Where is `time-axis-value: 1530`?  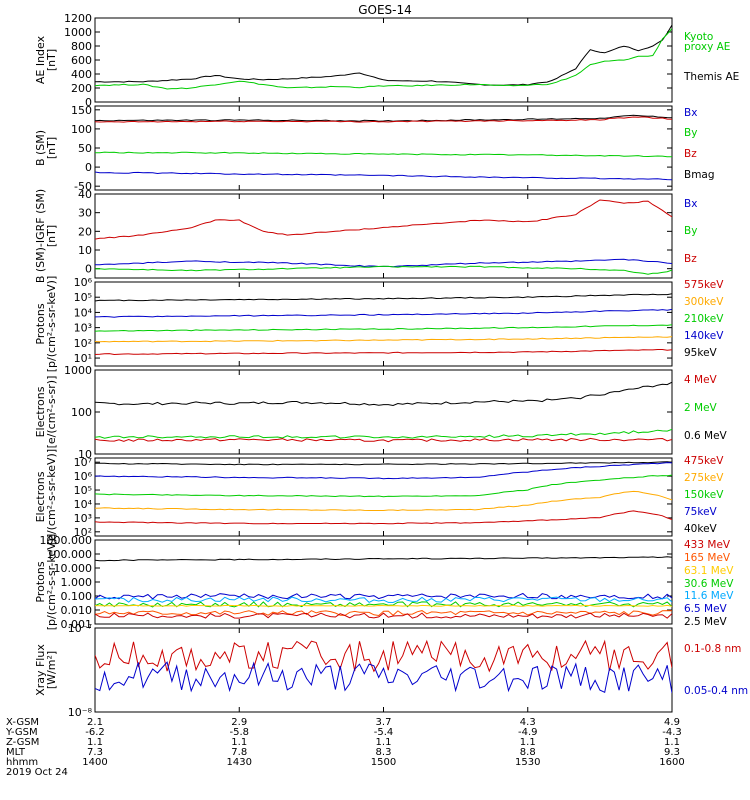 time-axis-value: 1530 is located at coordinates (527, 762).